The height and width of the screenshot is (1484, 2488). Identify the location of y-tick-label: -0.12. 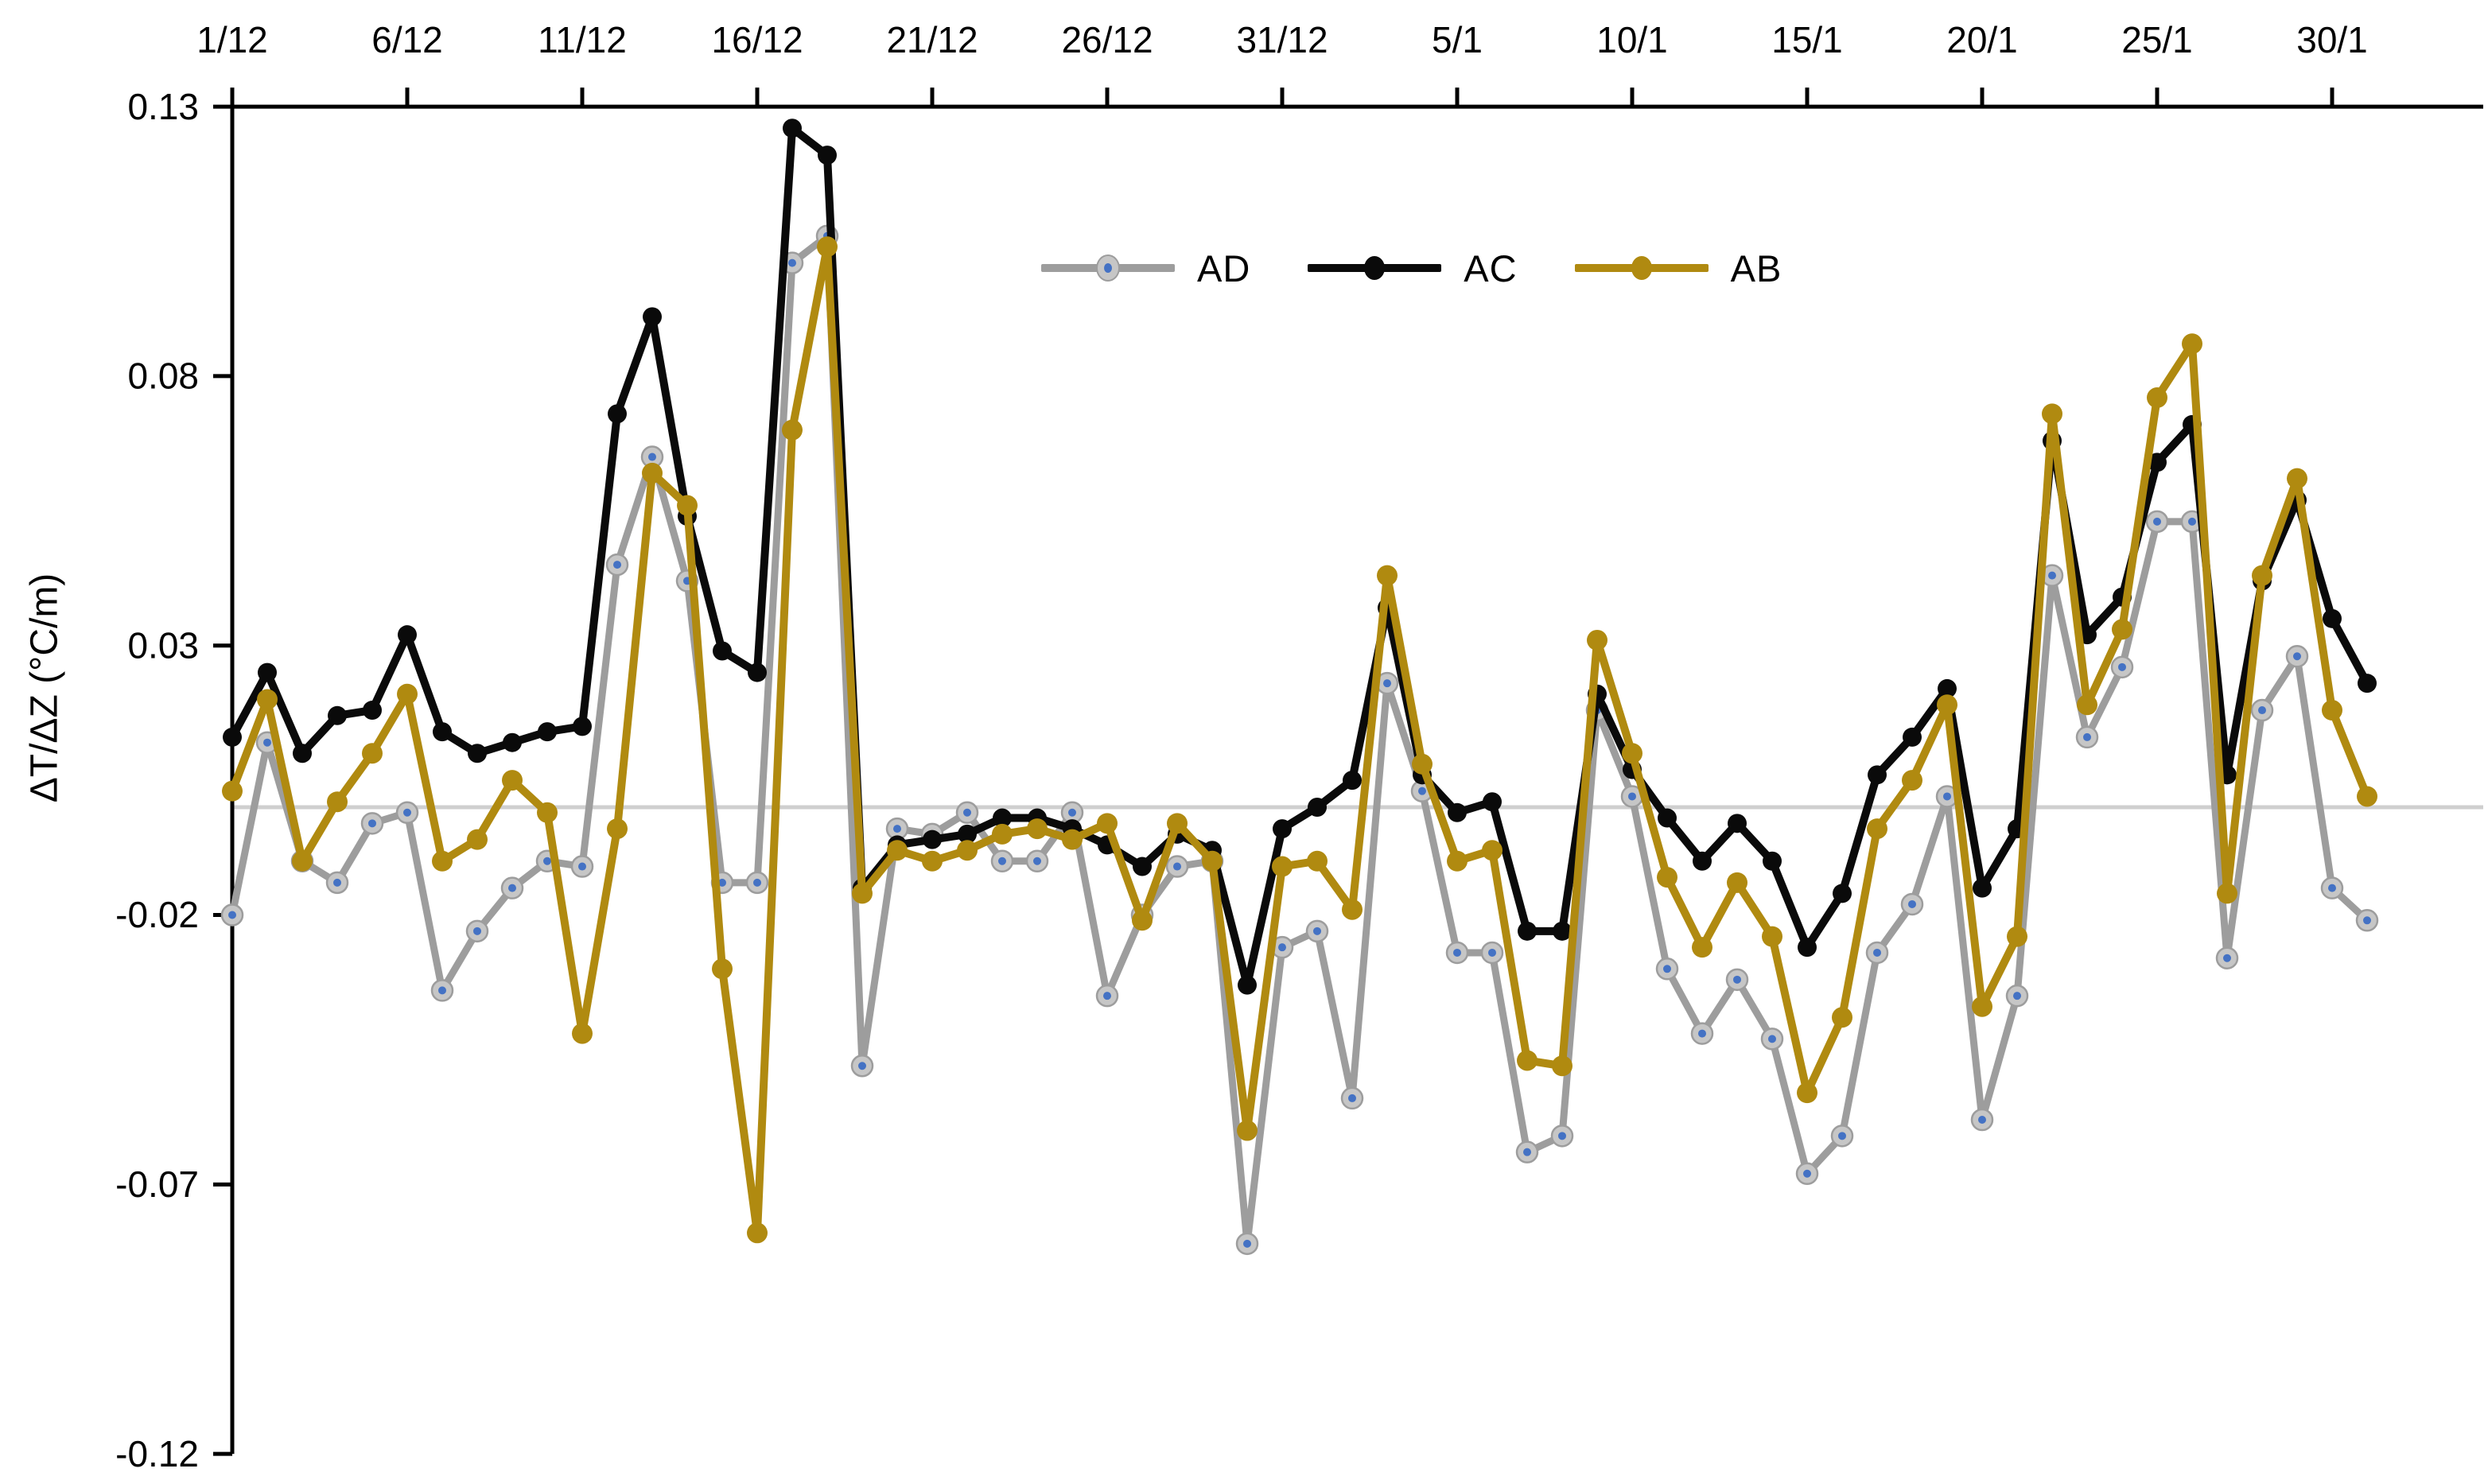
(157, 1453).